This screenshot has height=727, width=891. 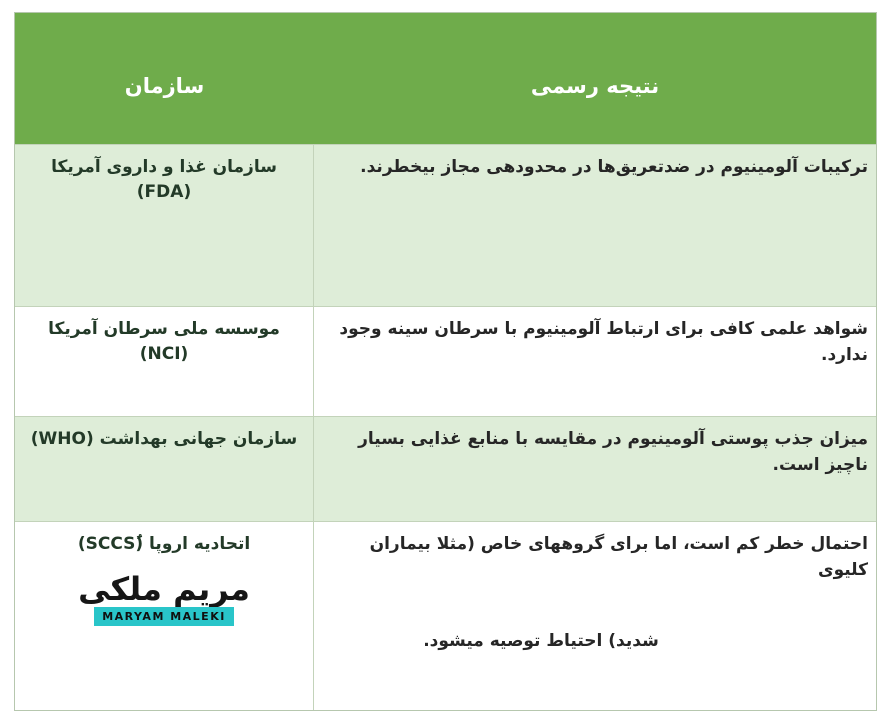 I want to click on header-official-result: نتیجه رسمی, so click(x=595, y=85).